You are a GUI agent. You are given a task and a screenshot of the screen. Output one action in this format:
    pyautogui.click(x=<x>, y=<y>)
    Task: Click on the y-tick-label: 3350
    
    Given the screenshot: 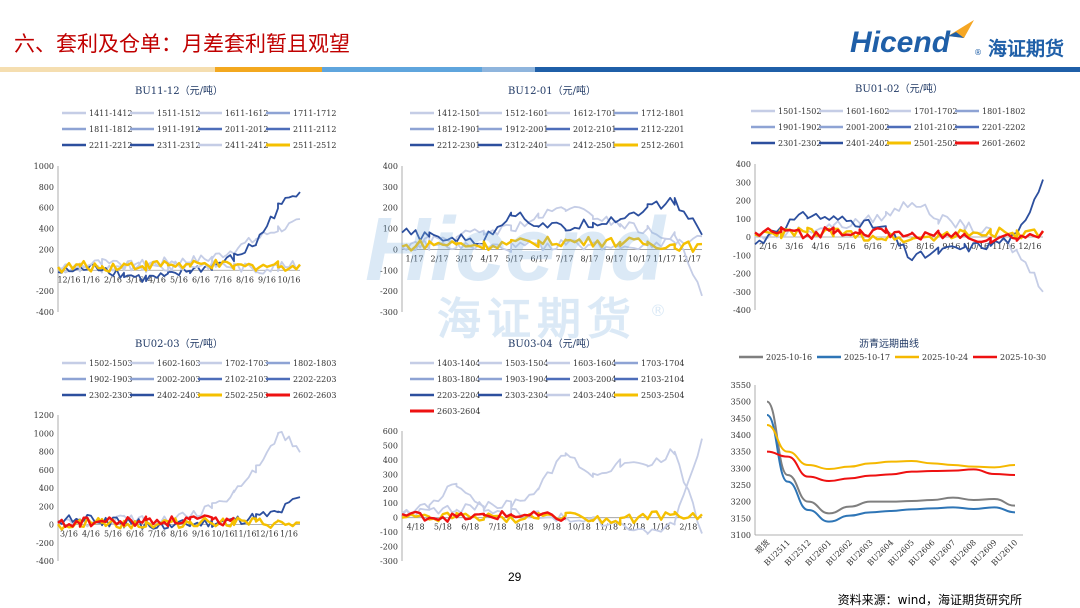 What is the action you would take?
    pyautogui.click(x=741, y=452)
    